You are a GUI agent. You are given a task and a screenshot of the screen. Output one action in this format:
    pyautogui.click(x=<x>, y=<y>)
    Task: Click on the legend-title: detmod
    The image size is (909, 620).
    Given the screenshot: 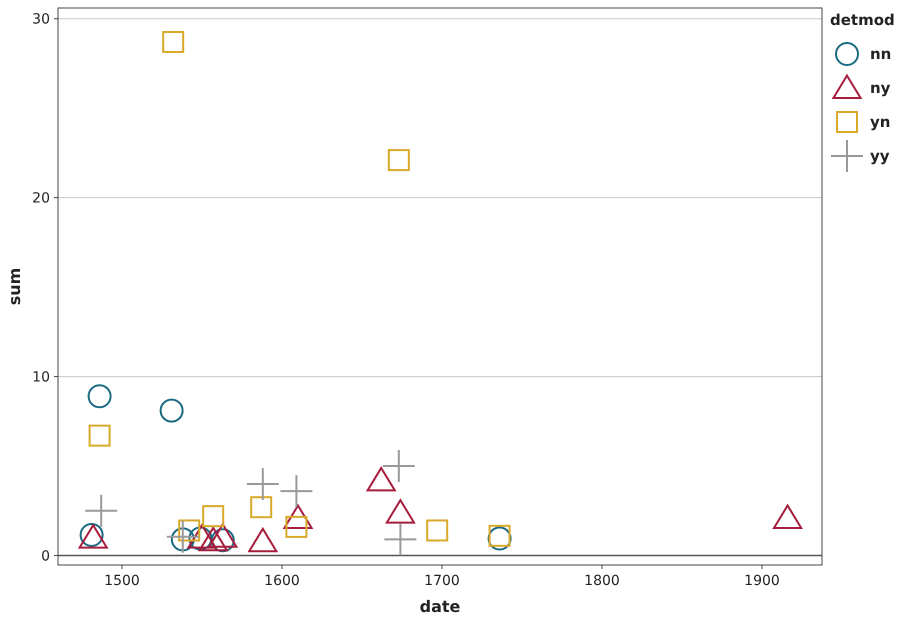 What is the action you would take?
    pyautogui.click(x=862, y=20)
    